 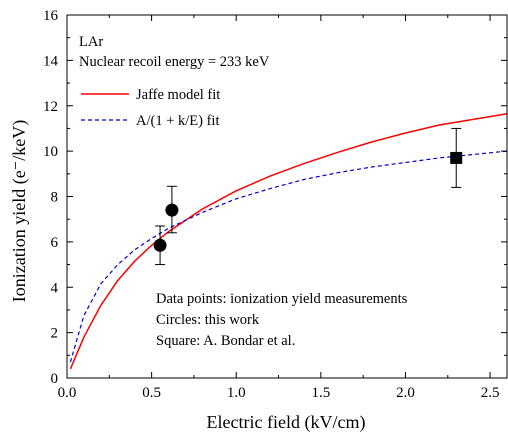 I want to click on x-tick-label: 2.0, so click(x=405, y=393).